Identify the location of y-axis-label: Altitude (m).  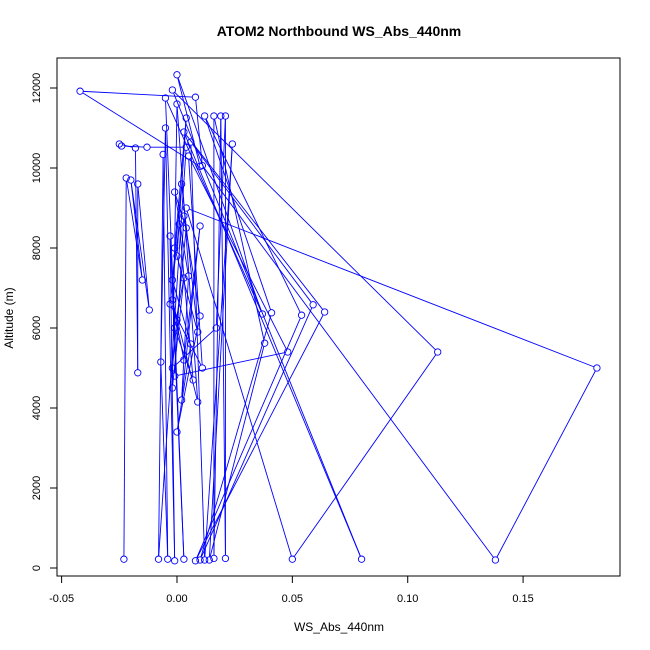
(9, 317).